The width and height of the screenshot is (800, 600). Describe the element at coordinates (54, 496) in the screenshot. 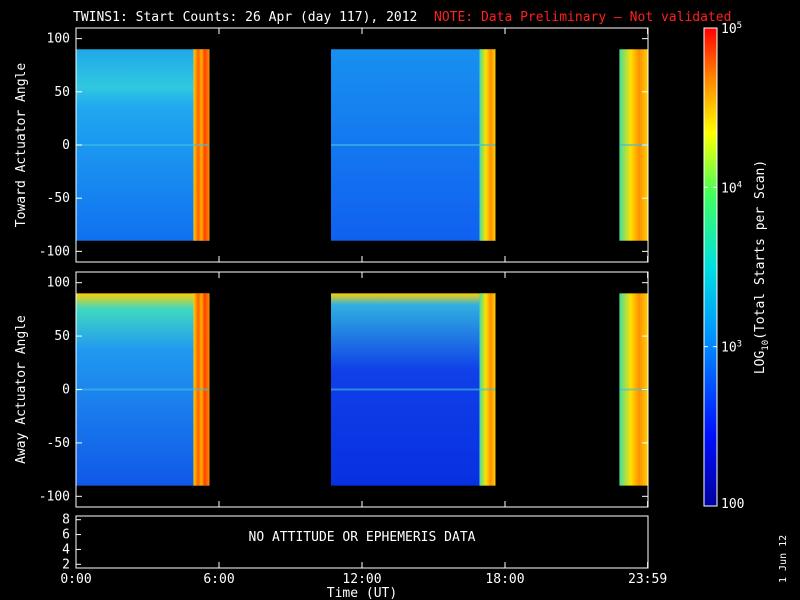

I see `away-ytick-label: -100` at that location.